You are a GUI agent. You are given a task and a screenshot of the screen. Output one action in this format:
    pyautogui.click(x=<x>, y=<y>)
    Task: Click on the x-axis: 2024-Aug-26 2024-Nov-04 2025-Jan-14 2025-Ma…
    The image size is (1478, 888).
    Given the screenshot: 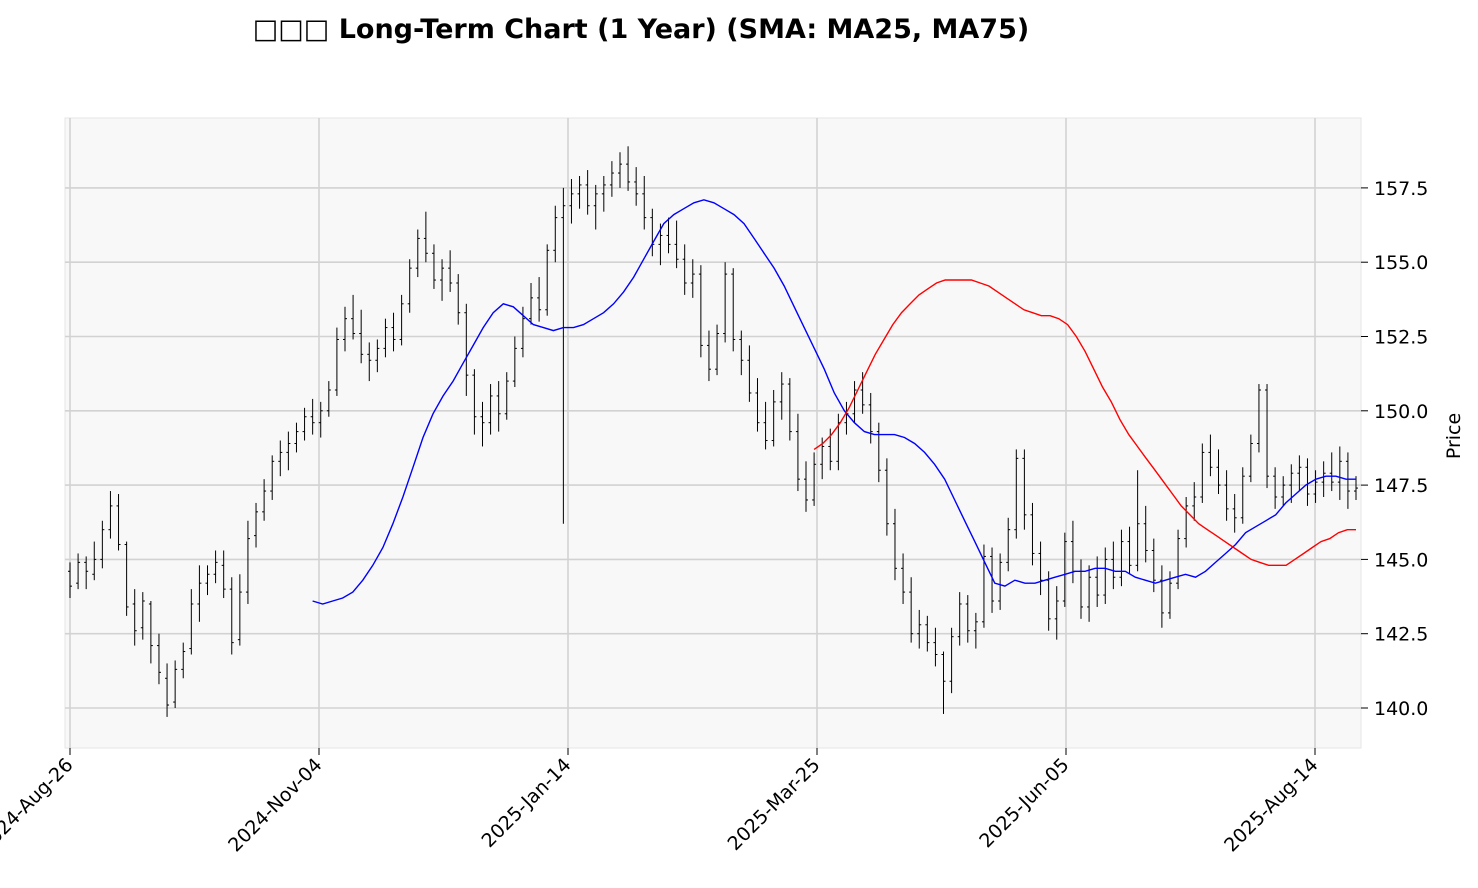 What is the action you would take?
    pyautogui.click(x=661, y=802)
    